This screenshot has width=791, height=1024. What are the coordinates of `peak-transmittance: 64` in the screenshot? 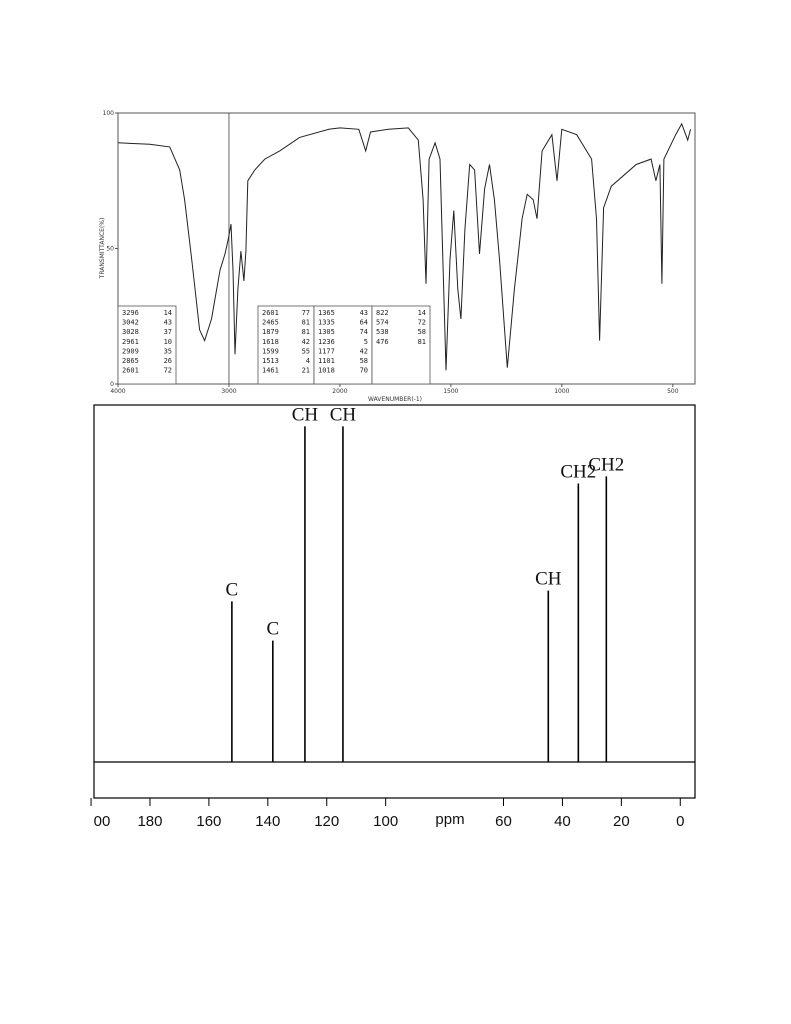 It's located at (364, 323).